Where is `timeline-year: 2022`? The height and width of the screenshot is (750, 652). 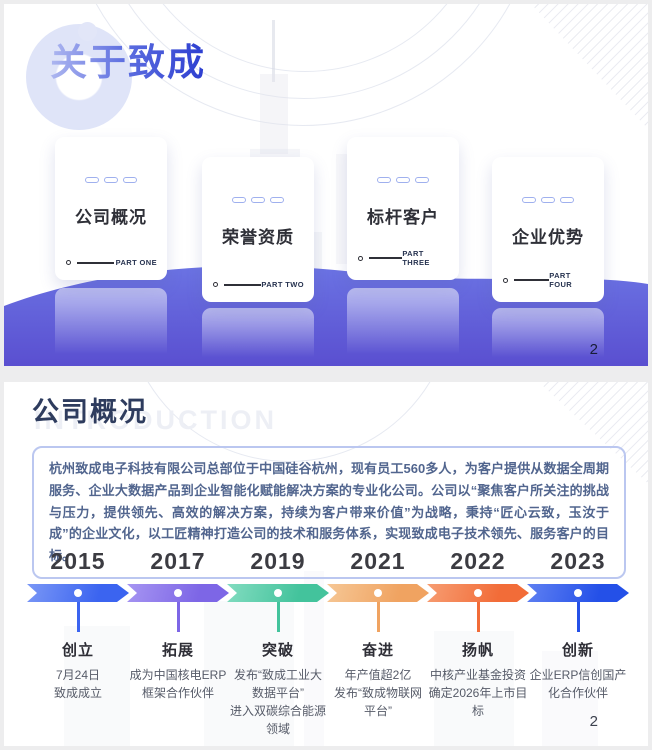
timeline-year: 2022 is located at coordinates (478, 561).